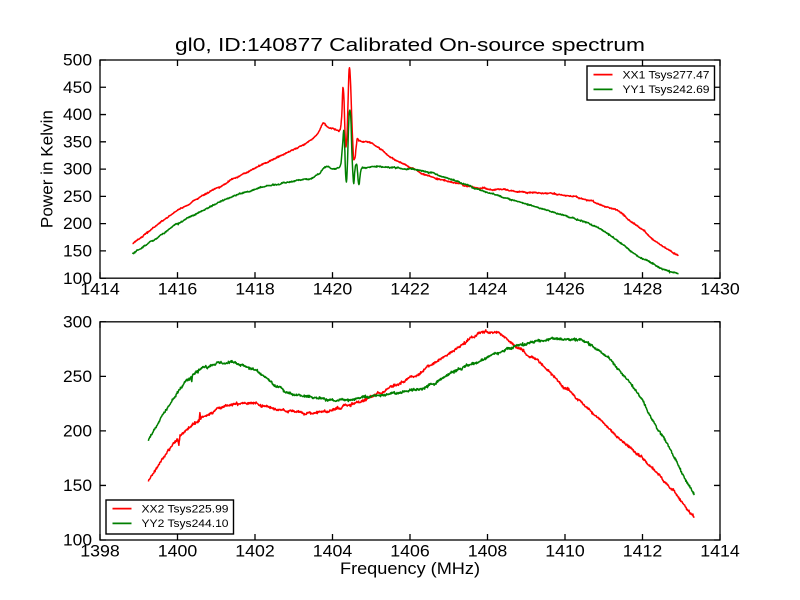 The image size is (800, 600). Describe the element at coordinates (178, 290) in the screenshot. I see `svg-text: 1416` at that location.